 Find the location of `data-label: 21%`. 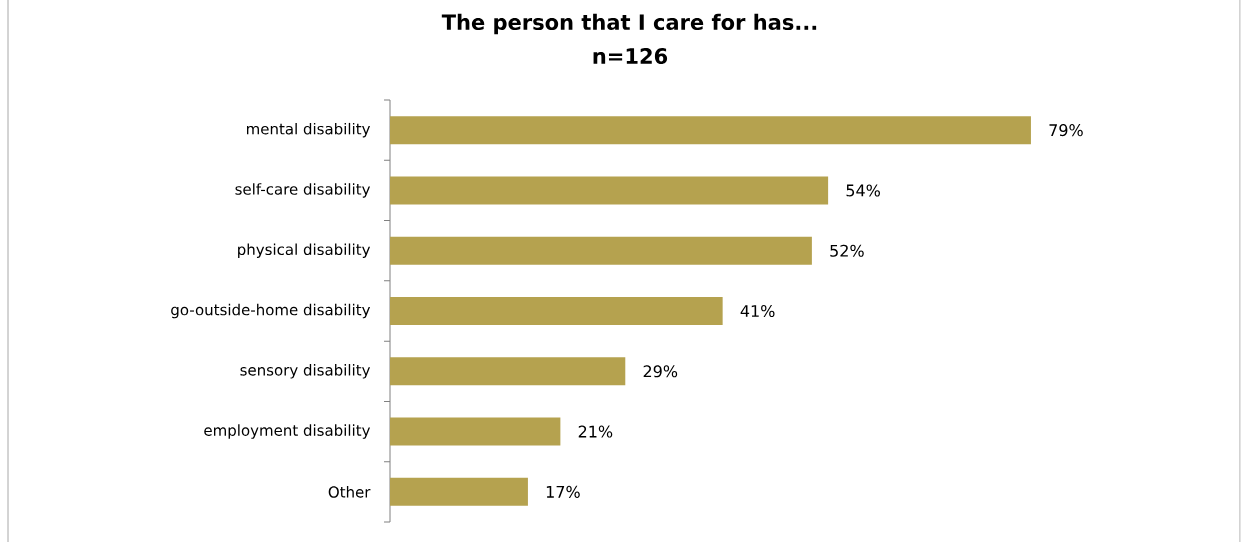

data-label: 21% is located at coordinates (595, 431).